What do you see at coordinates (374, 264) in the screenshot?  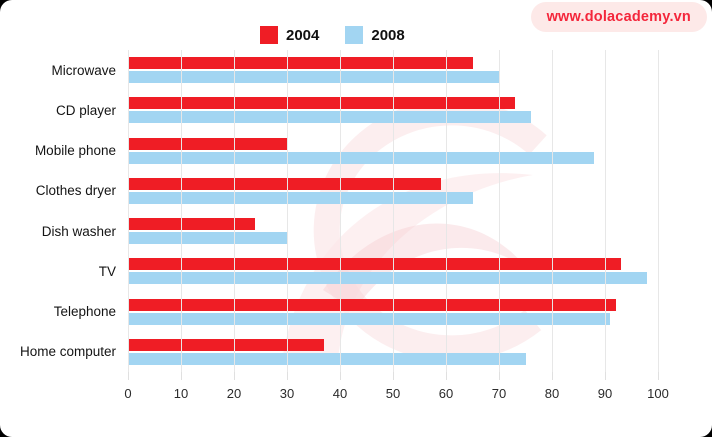 I see `bar-2004-tv` at bounding box center [374, 264].